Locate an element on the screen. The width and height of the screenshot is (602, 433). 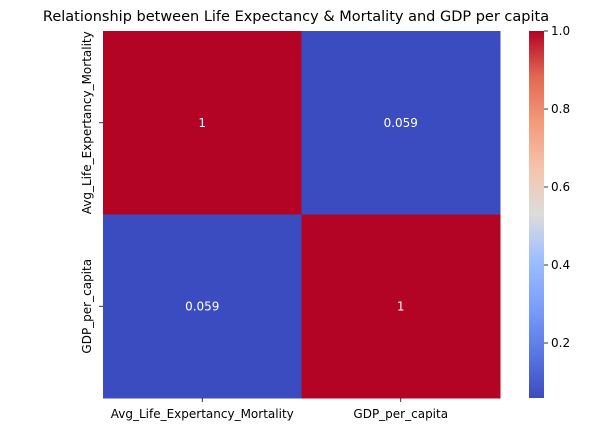
colorbar-tick-label: 1.0 is located at coordinates (560, 31).